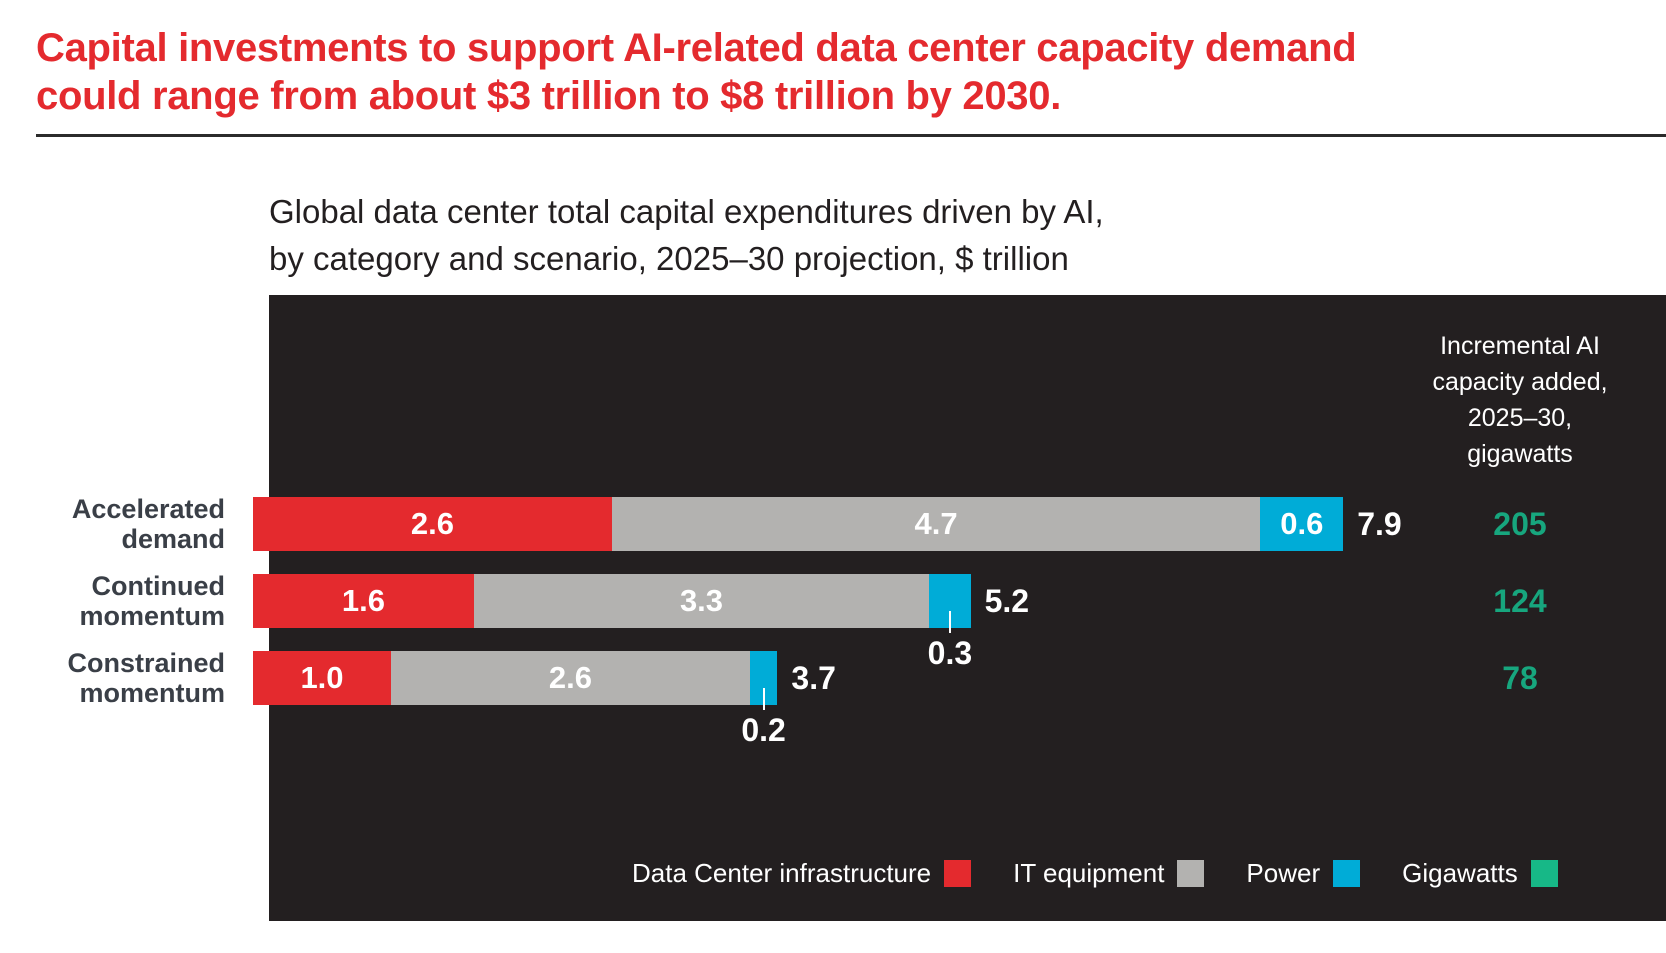 The width and height of the screenshot is (1666, 953). Describe the element at coordinates (1544, 873) in the screenshot. I see `legend-swatch-green` at that location.